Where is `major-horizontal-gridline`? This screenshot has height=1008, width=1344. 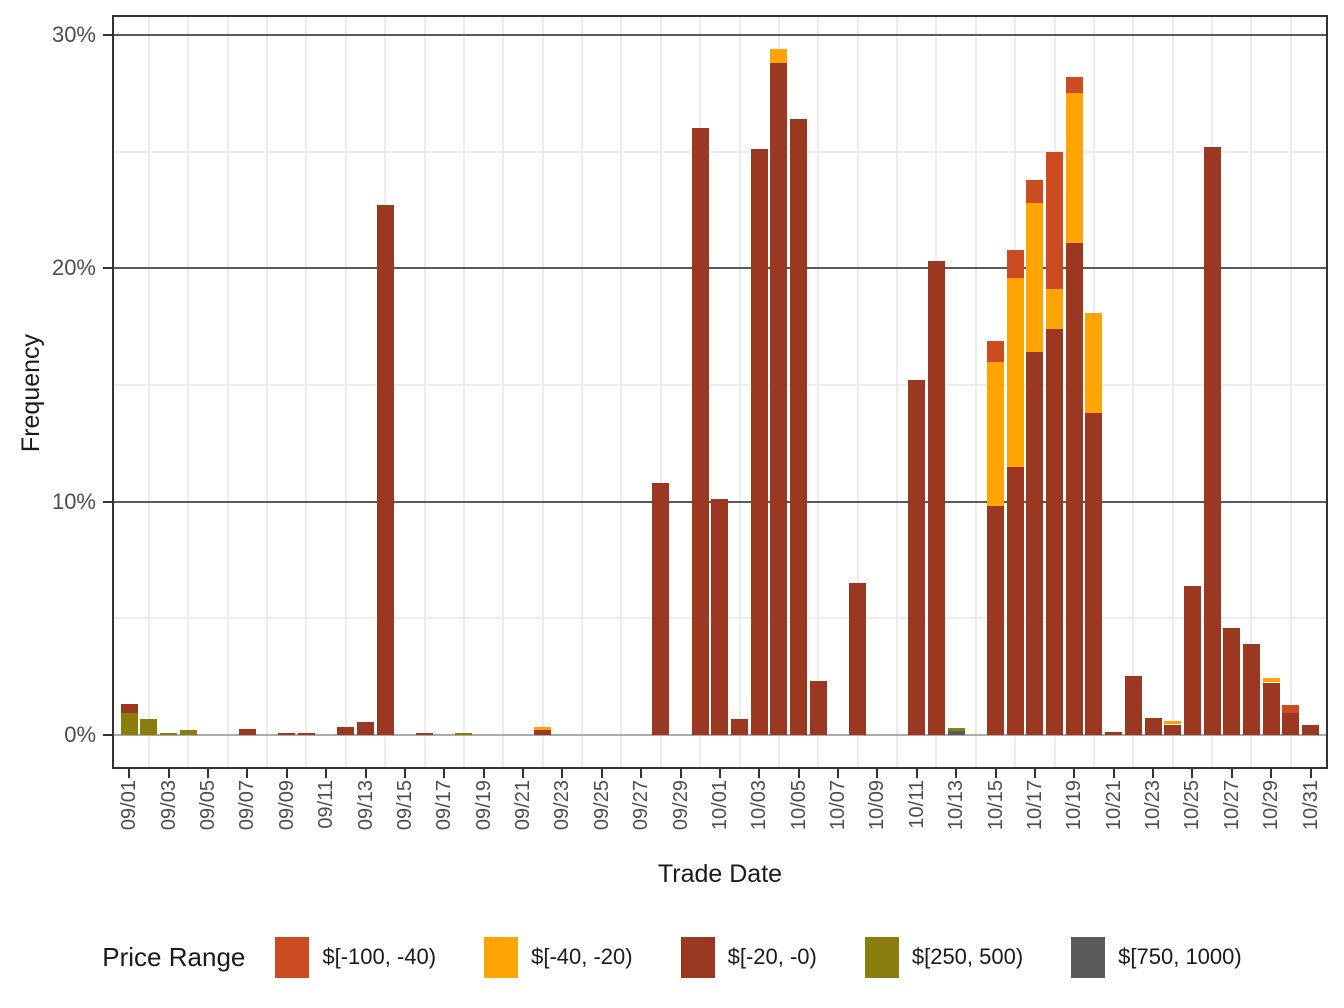
major-horizontal-gridline is located at coordinates (720, 35).